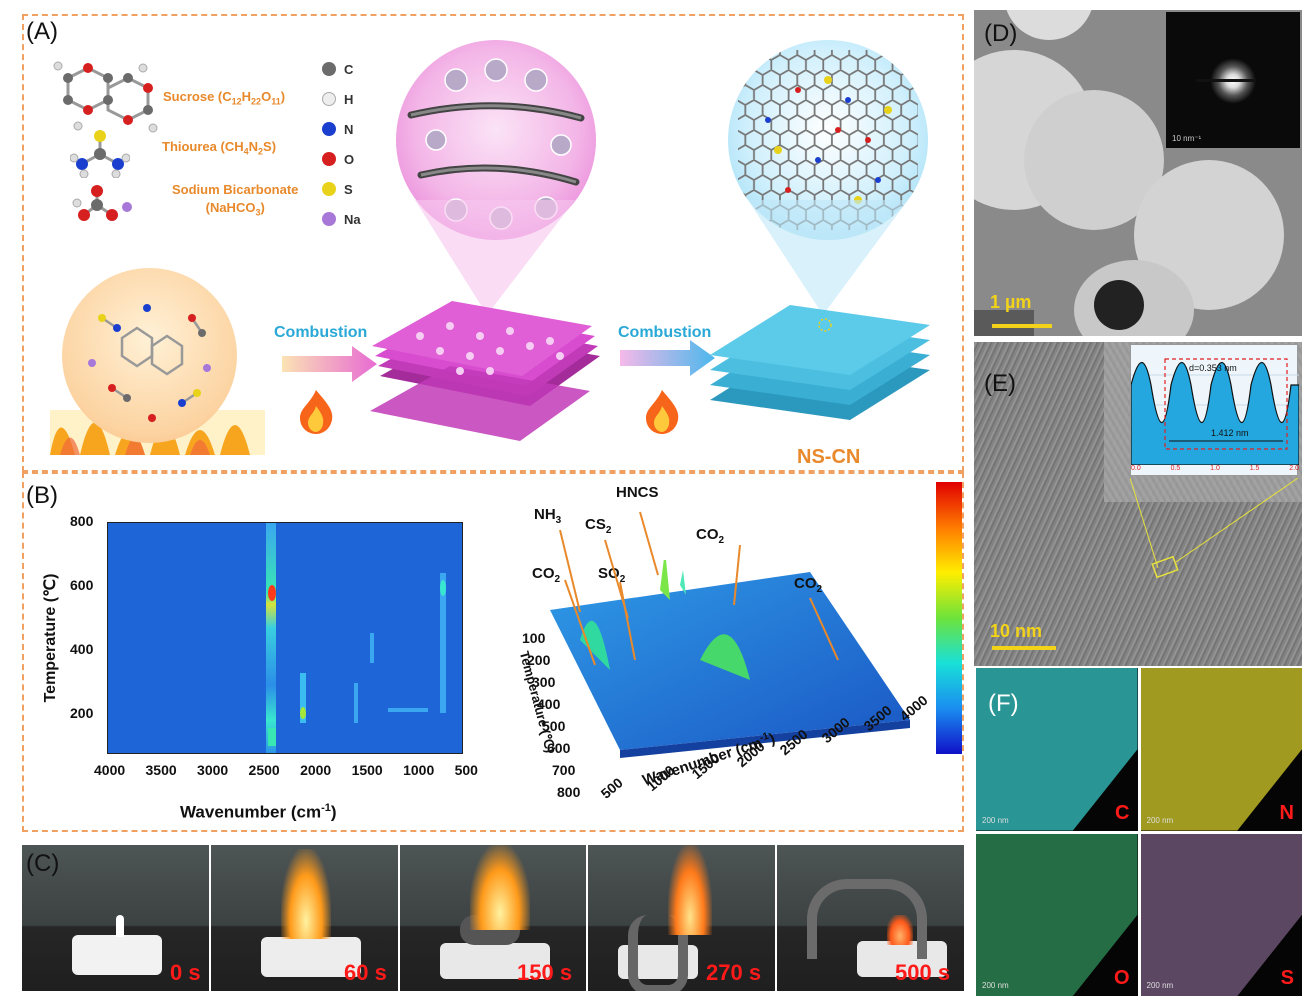 This screenshot has width=1310, height=1002. What do you see at coordinates (485, 371) in the screenshot?
I see `intermediate-sheets-icon` at bounding box center [485, 371].